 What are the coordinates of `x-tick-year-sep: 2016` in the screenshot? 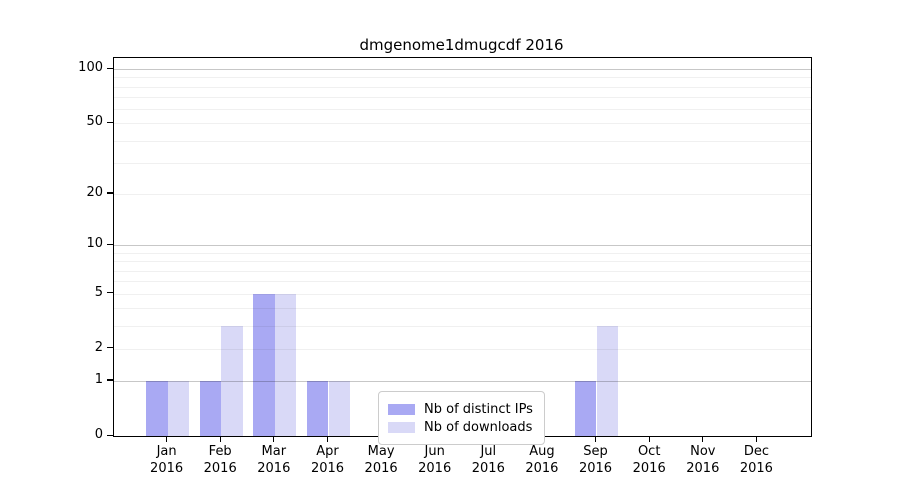 It's located at (595, 468).